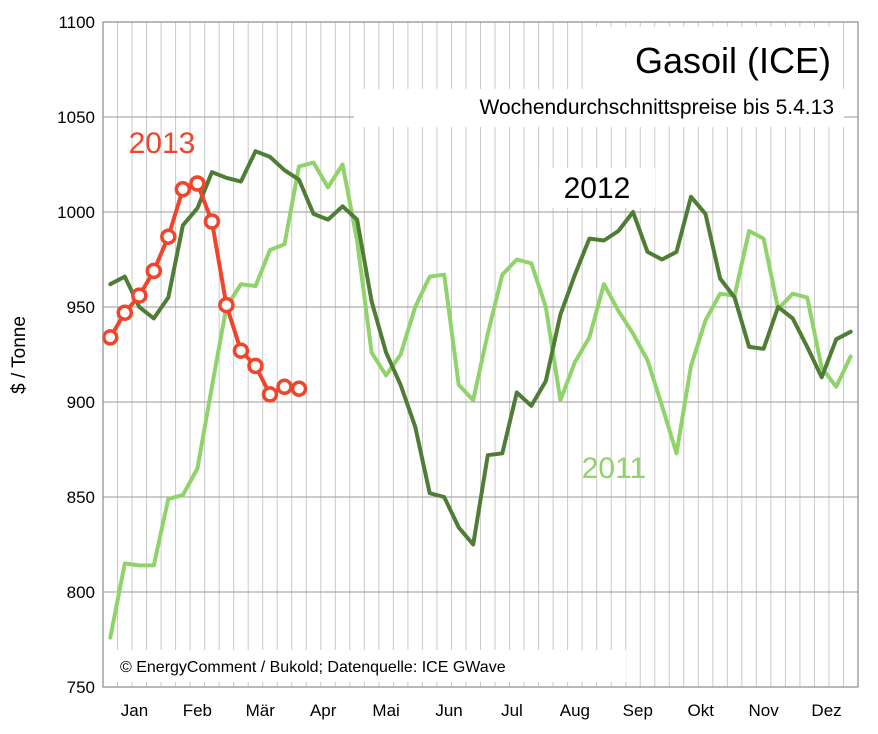  I want to click on y-tick-label: 1000, so click(76, 212).